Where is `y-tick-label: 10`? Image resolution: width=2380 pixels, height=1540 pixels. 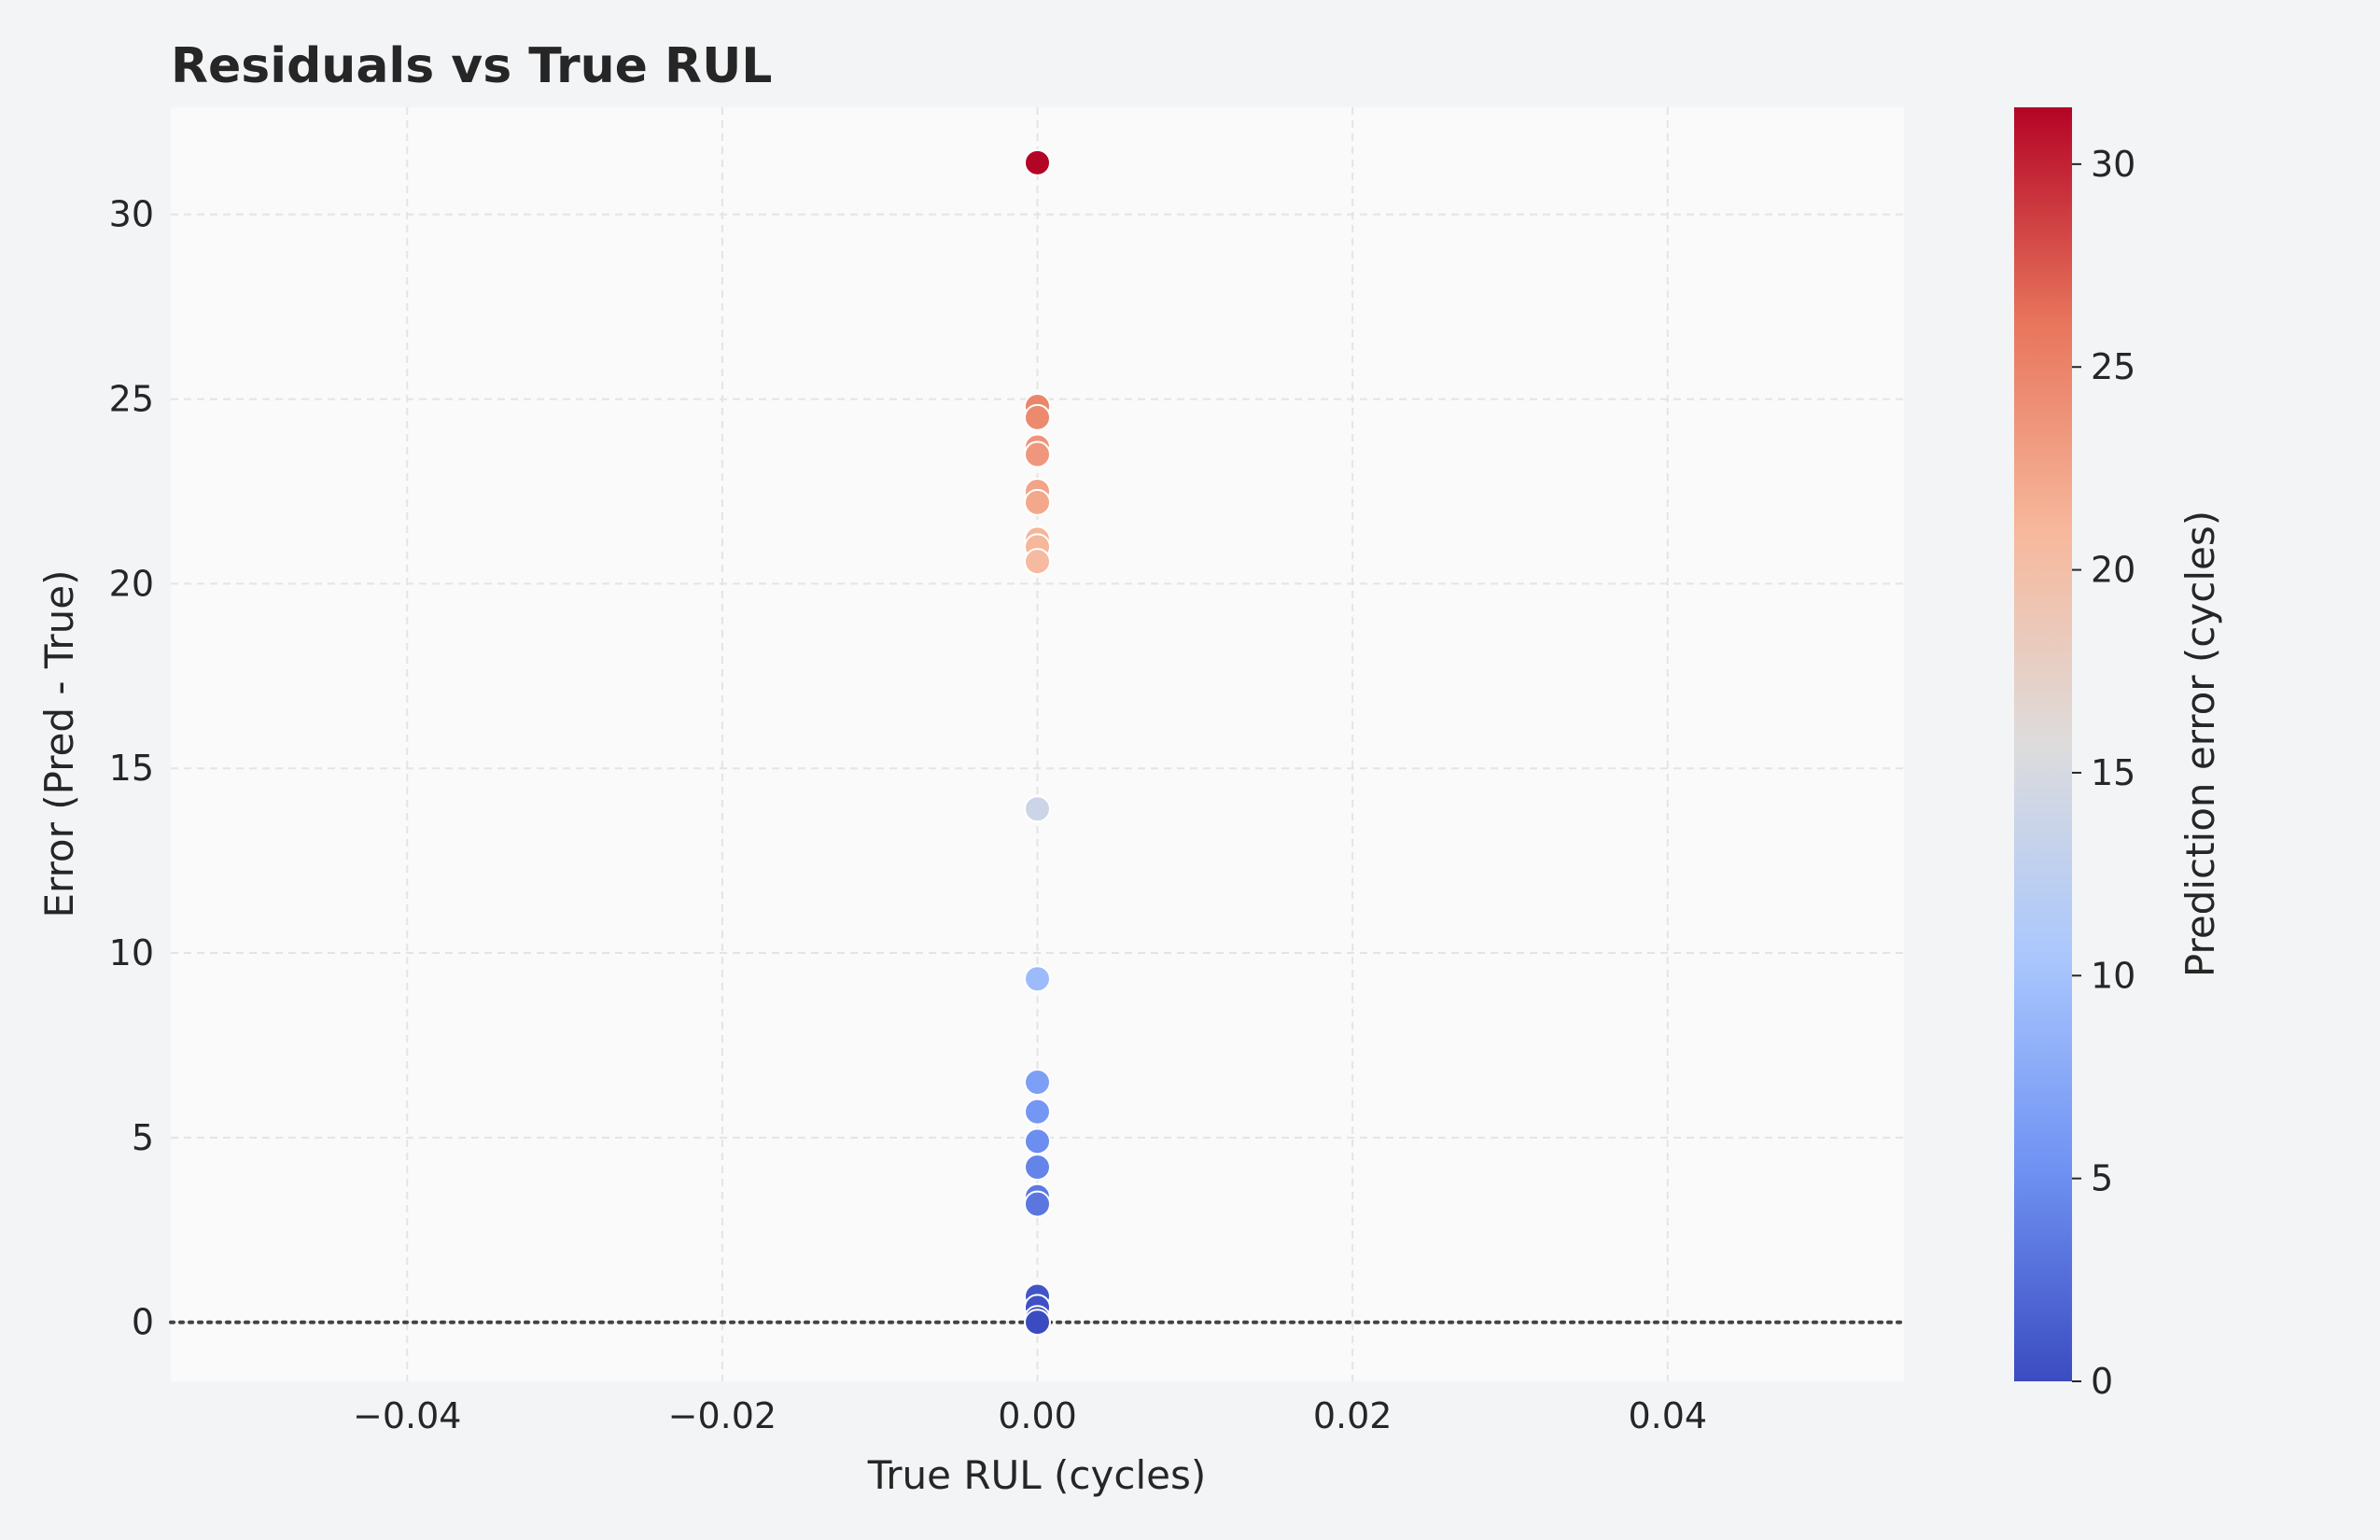
y-tick-label: 10 is located at coordinates (131, 952).